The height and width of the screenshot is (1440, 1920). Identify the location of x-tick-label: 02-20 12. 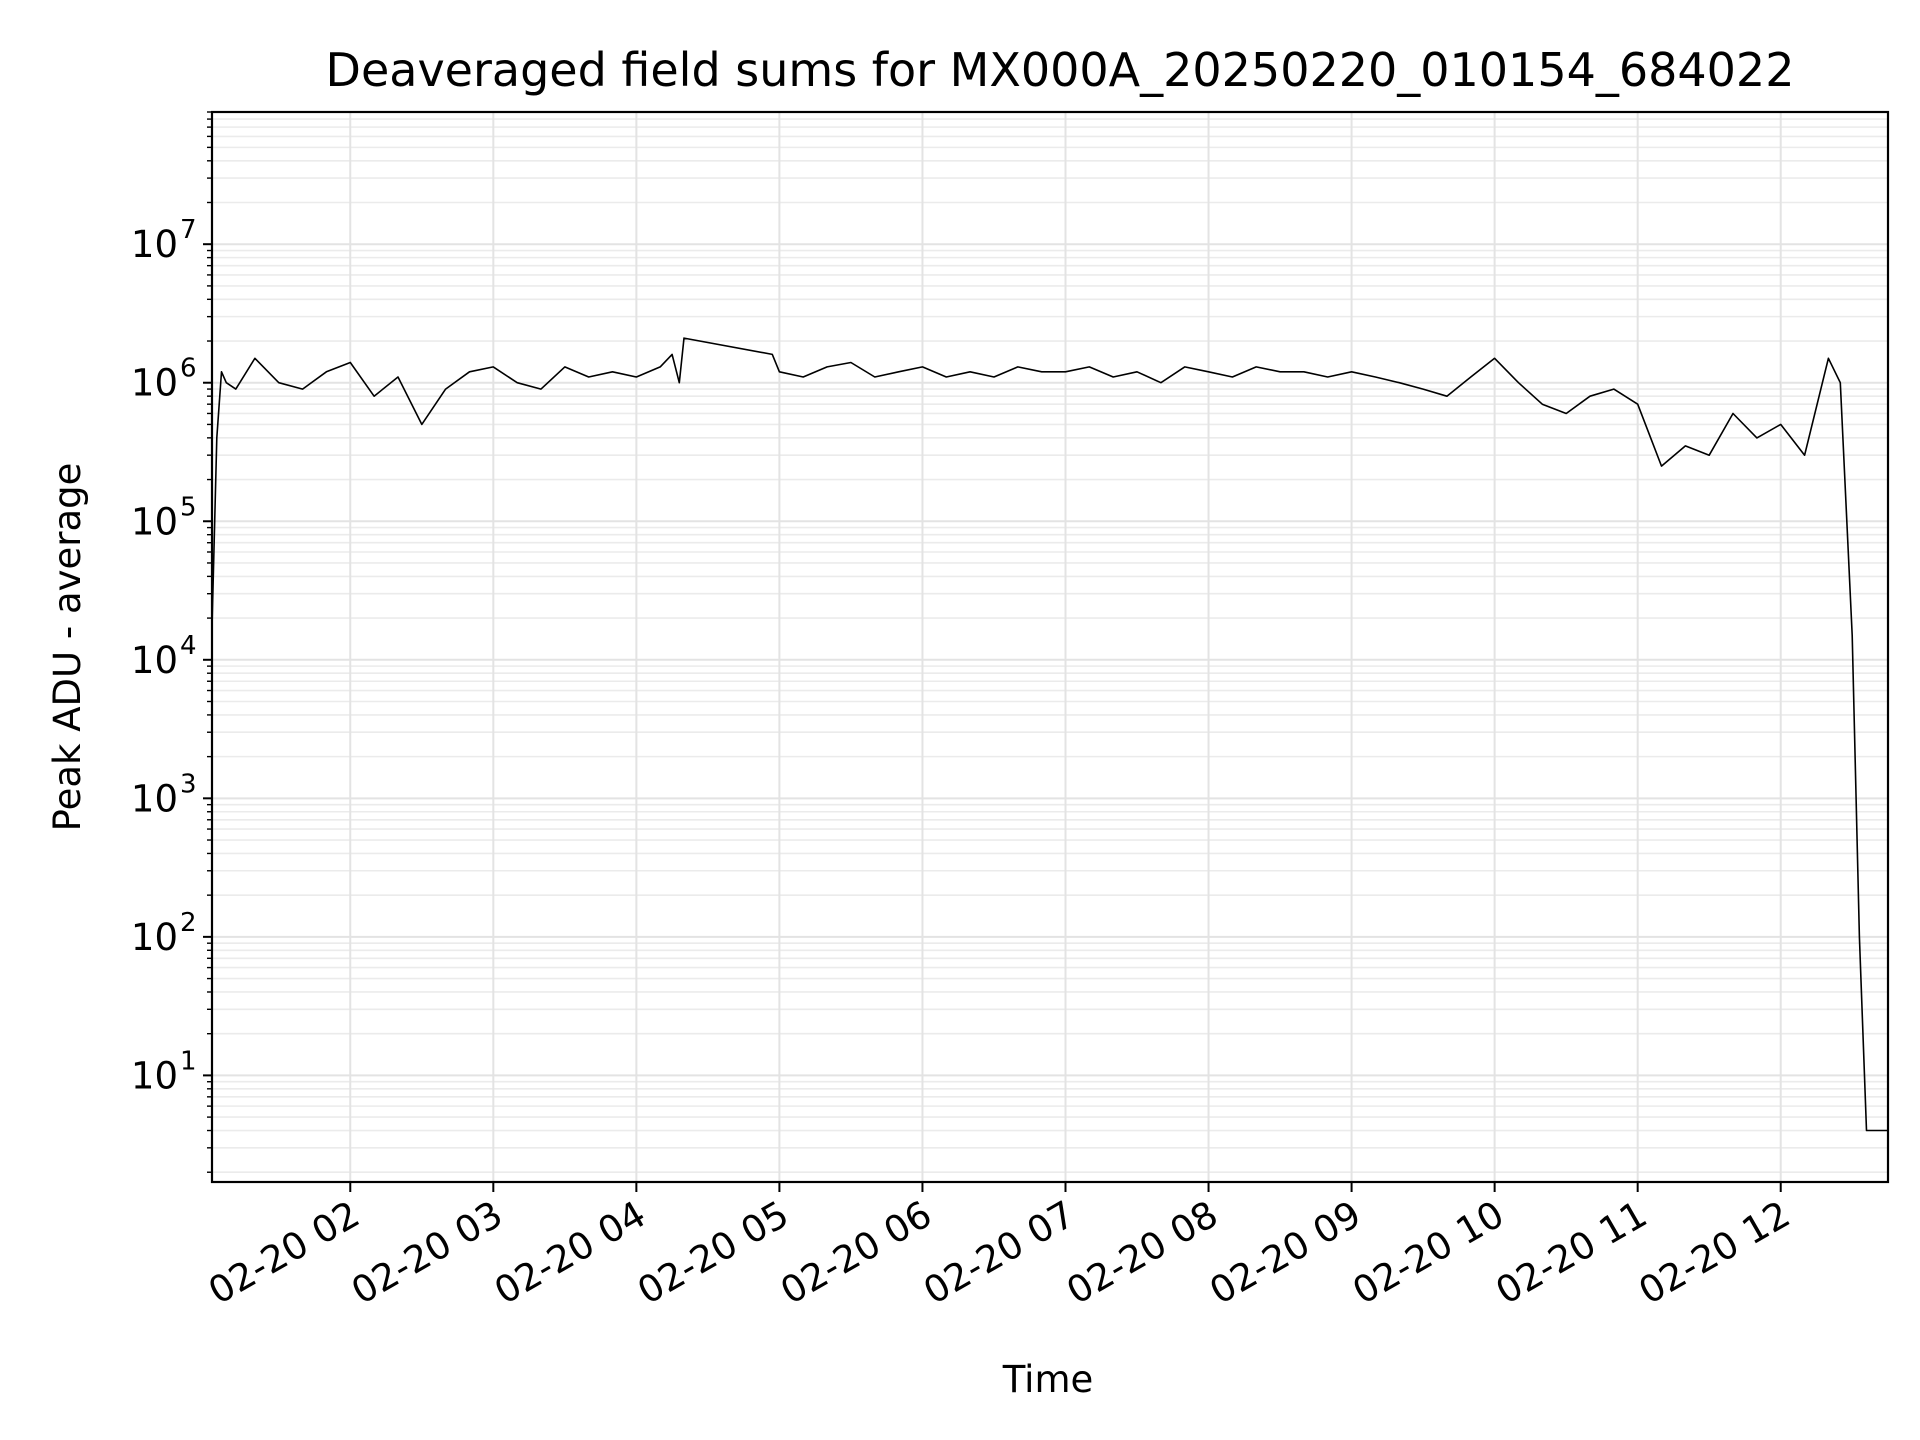
(1715, 1253).